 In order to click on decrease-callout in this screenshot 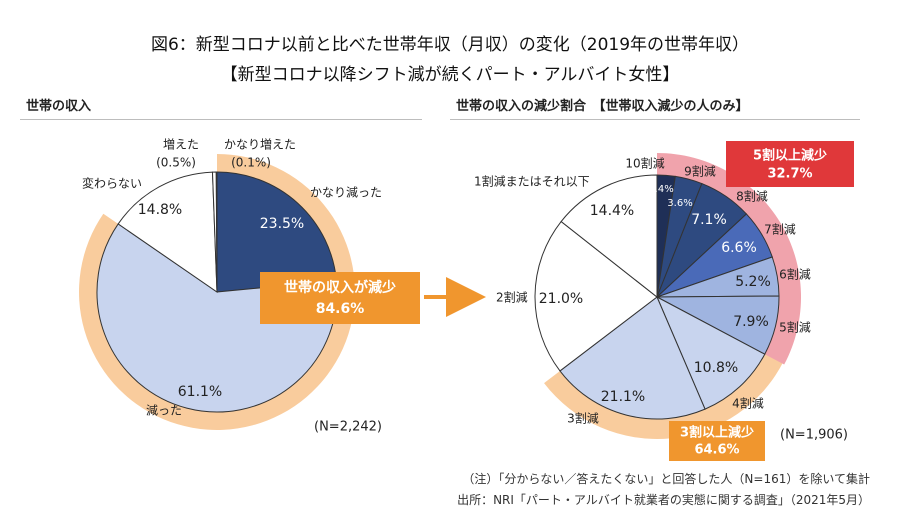, I will do `click(340, 298)`.